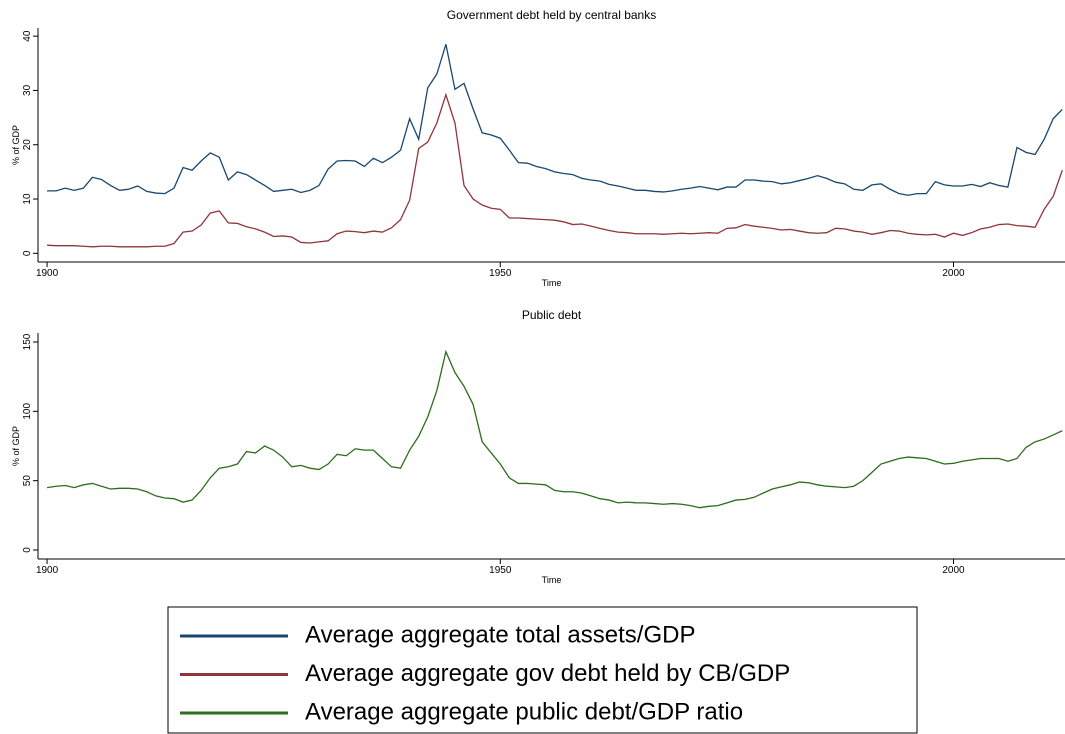 This screenshot has height=734, width=1065. Describe the element at coordinates (27, 90) in the screenshot. I see `y-tick-label: 30` at that location.